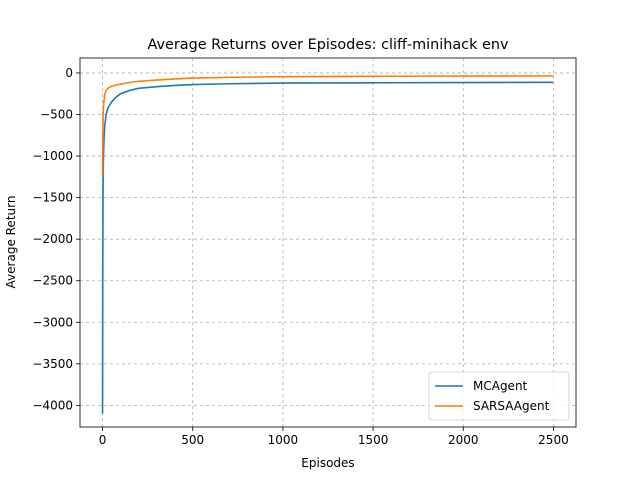 The width and height of the screenshot is (640, 480). I want to click on x-tick-label: 1500, so click(373, 440).